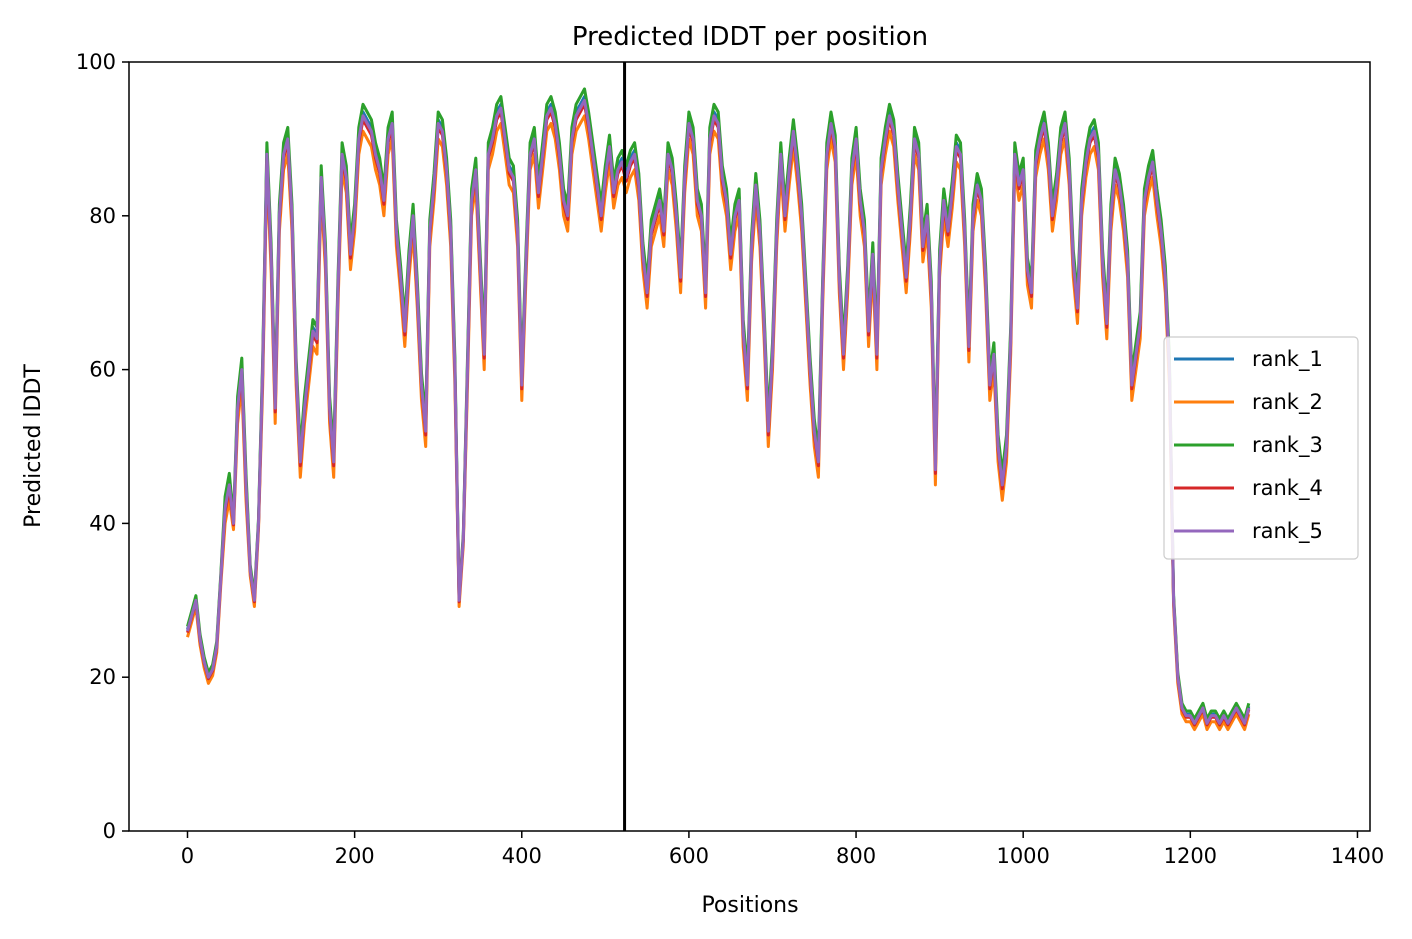 This screenshot has width=1412, height=939. Describe the element at coordinates (856, 856) in the screenshot. I see `x-tick-label: 800` at that location.